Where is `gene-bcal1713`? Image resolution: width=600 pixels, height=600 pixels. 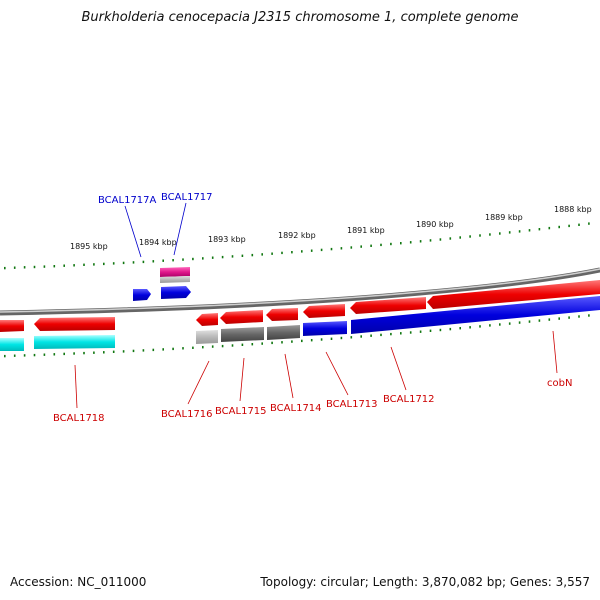 gene-bcal1713 is located at coordinates (324, 311).